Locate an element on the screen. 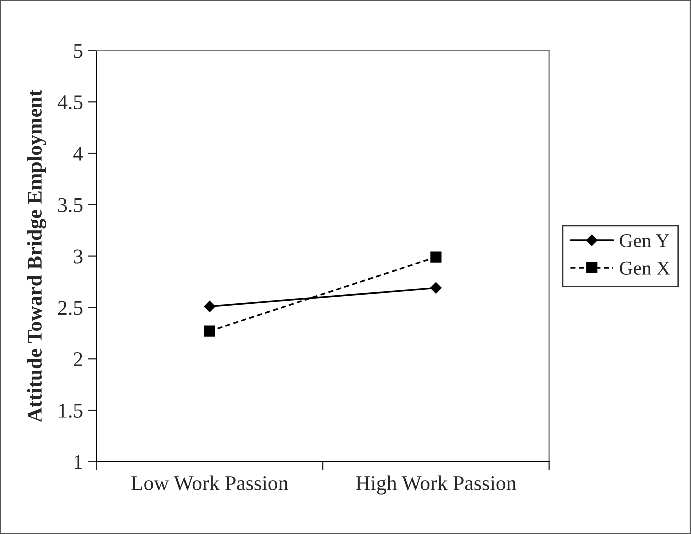 The height and width of the screenshot is (534, 691). y-tick-label: 1 is located at coordinates (78, 462).